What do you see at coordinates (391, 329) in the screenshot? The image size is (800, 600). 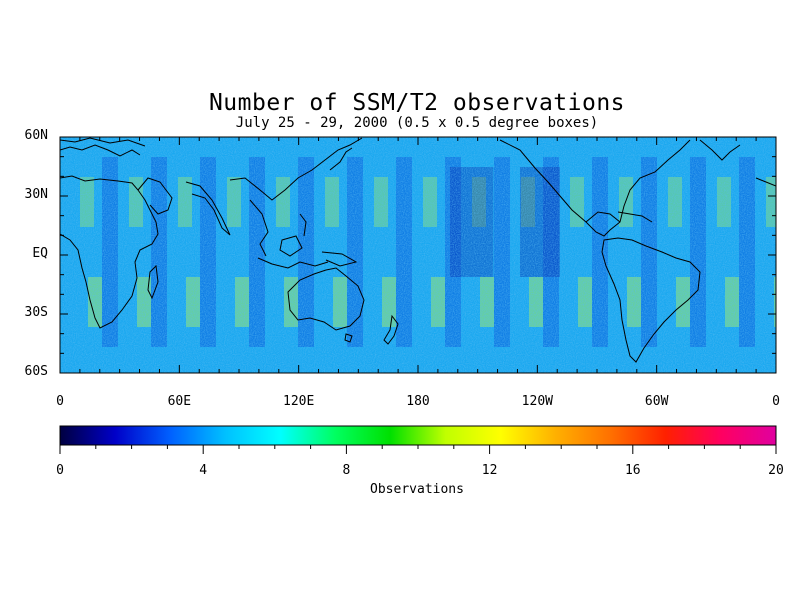 I see `coast-new-zealand` at bounding box center [391, 329].